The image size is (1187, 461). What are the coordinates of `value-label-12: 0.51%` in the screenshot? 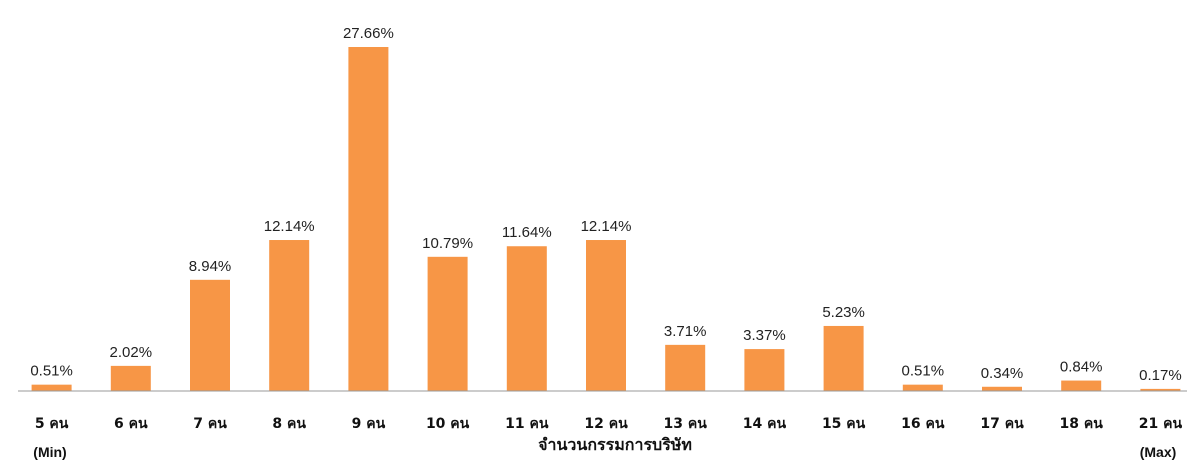 It's located at (923, 371).